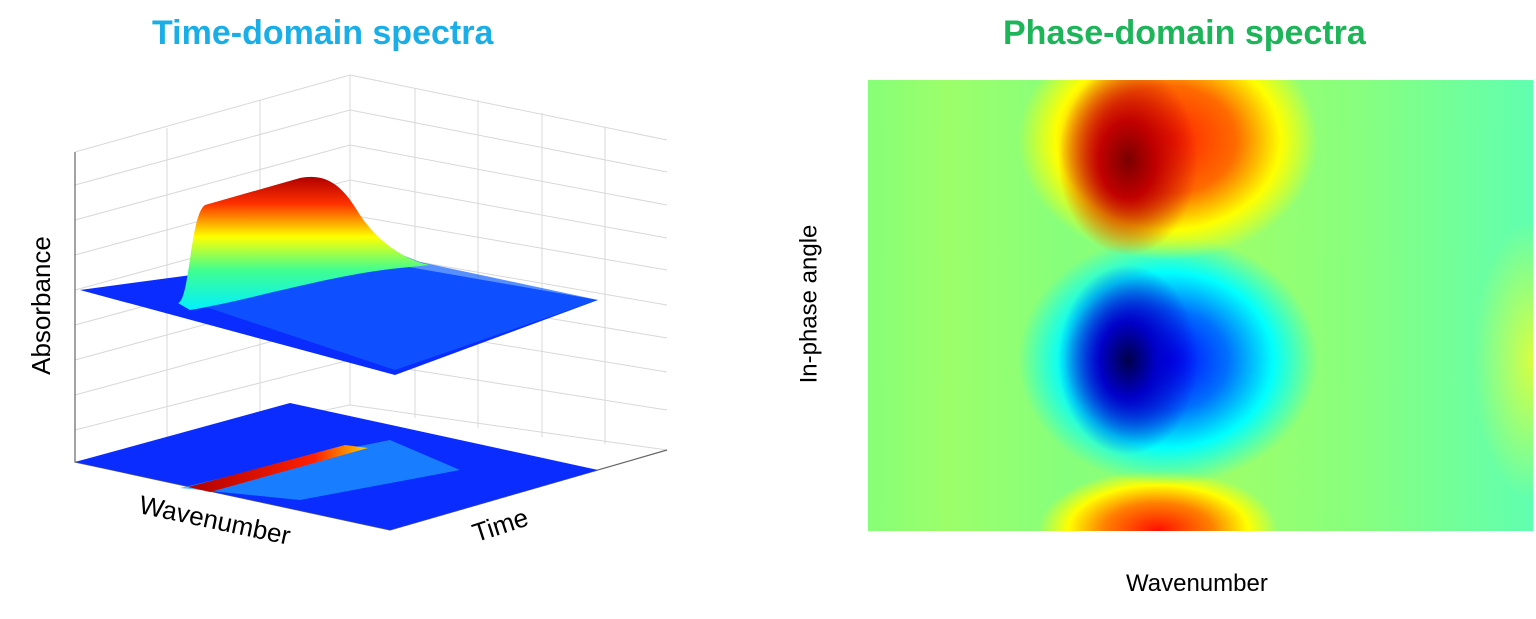  I want to click on floor-projection-glow, so click(320, 470).